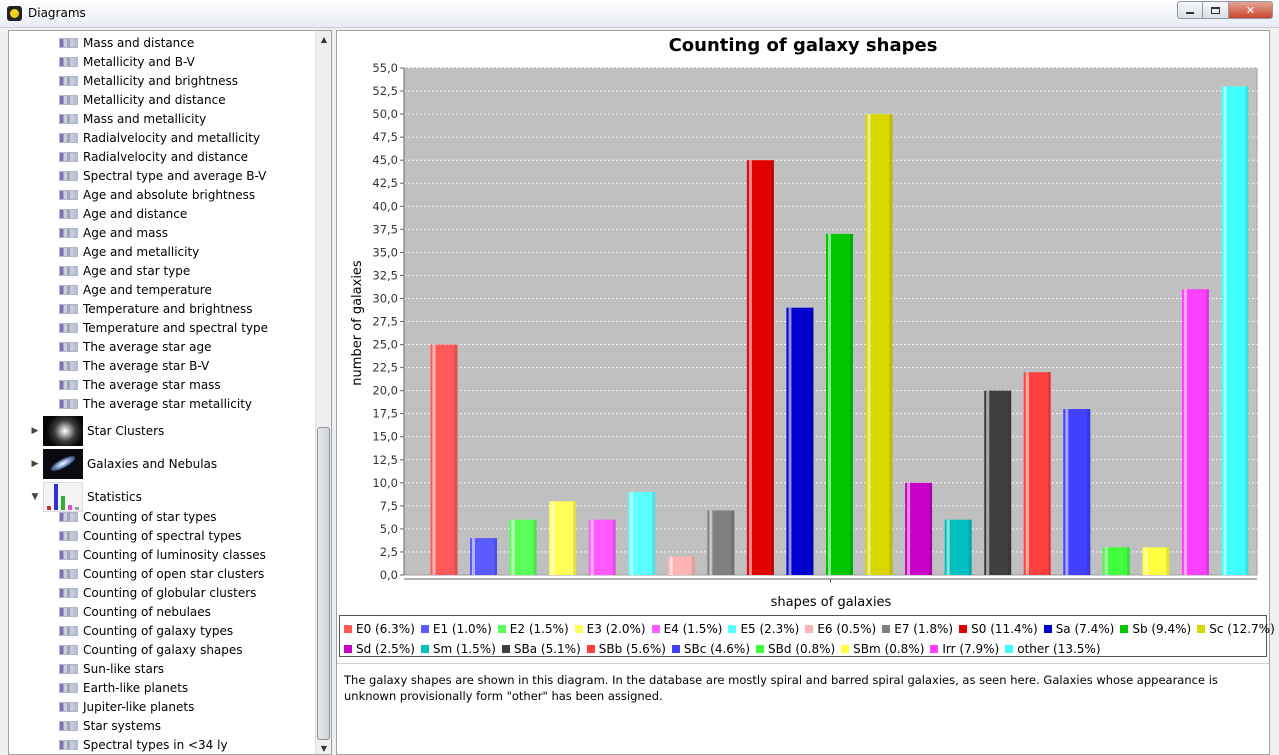  What do you see at coordinates (1216, 10) in the screenshot?
I see `maximize-button` at bounding box center [1216, 10].